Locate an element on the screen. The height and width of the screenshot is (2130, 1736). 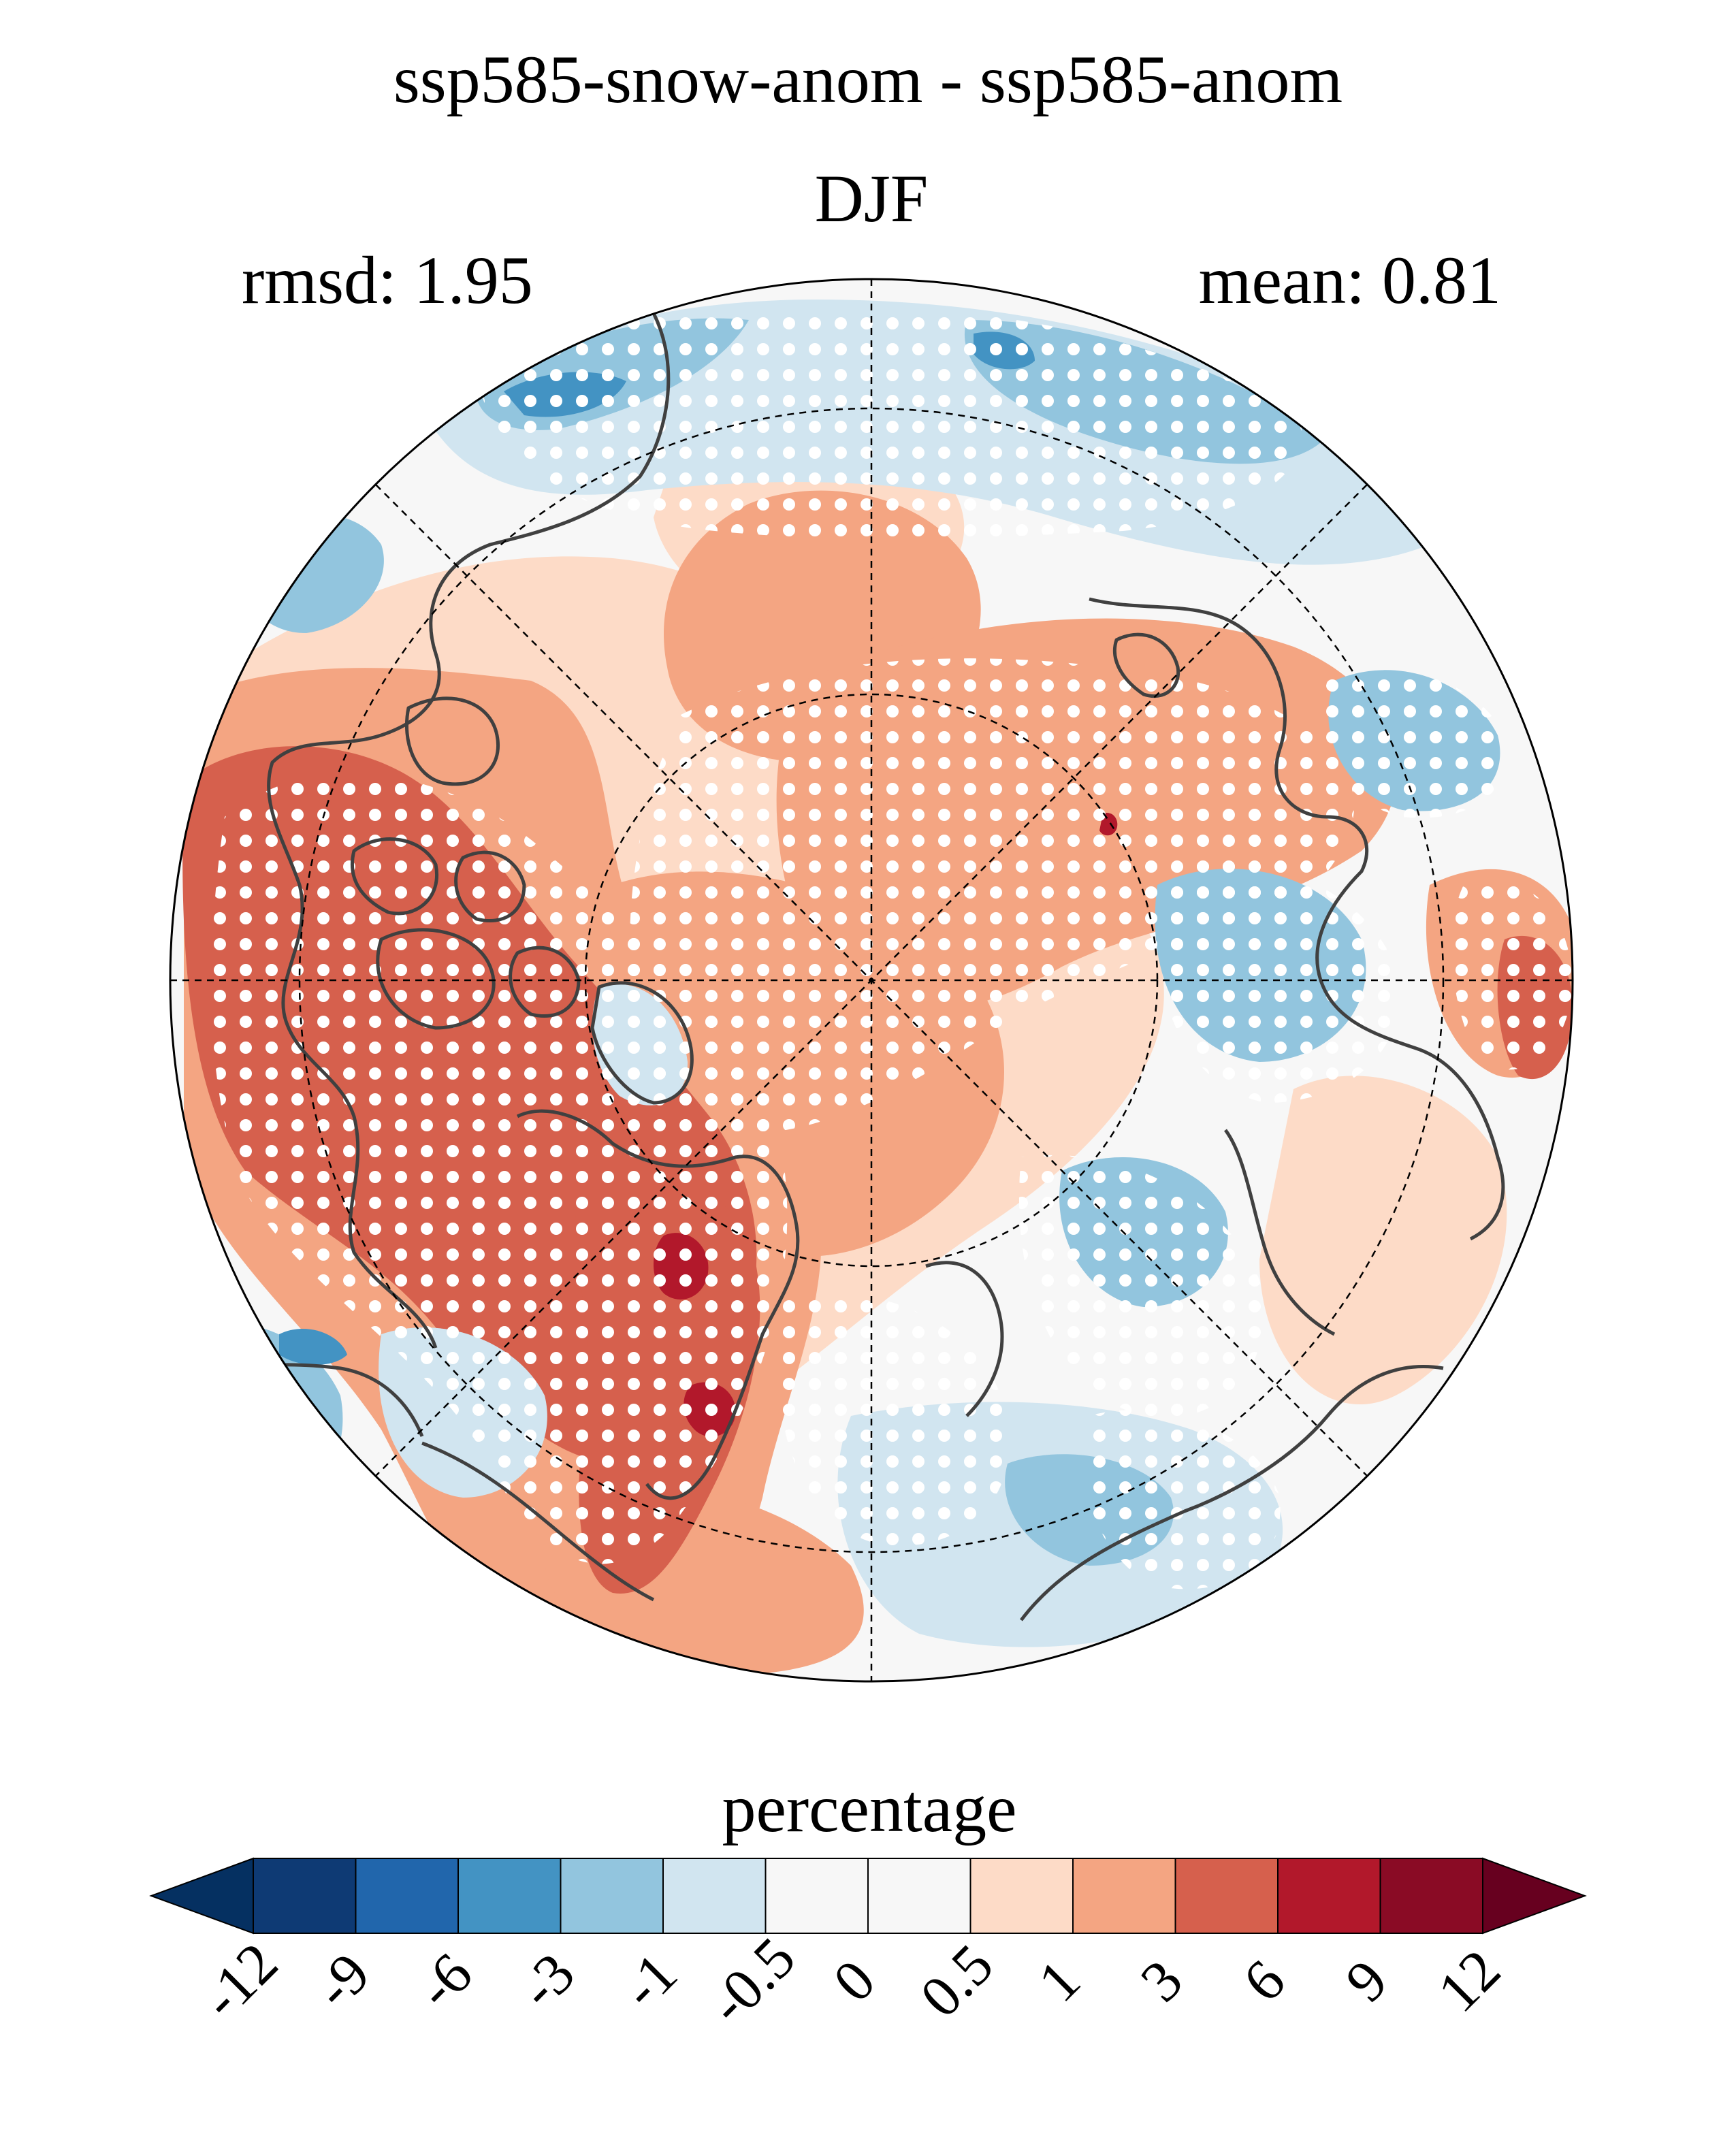
stipple-north is located at coordinates (889, 421).